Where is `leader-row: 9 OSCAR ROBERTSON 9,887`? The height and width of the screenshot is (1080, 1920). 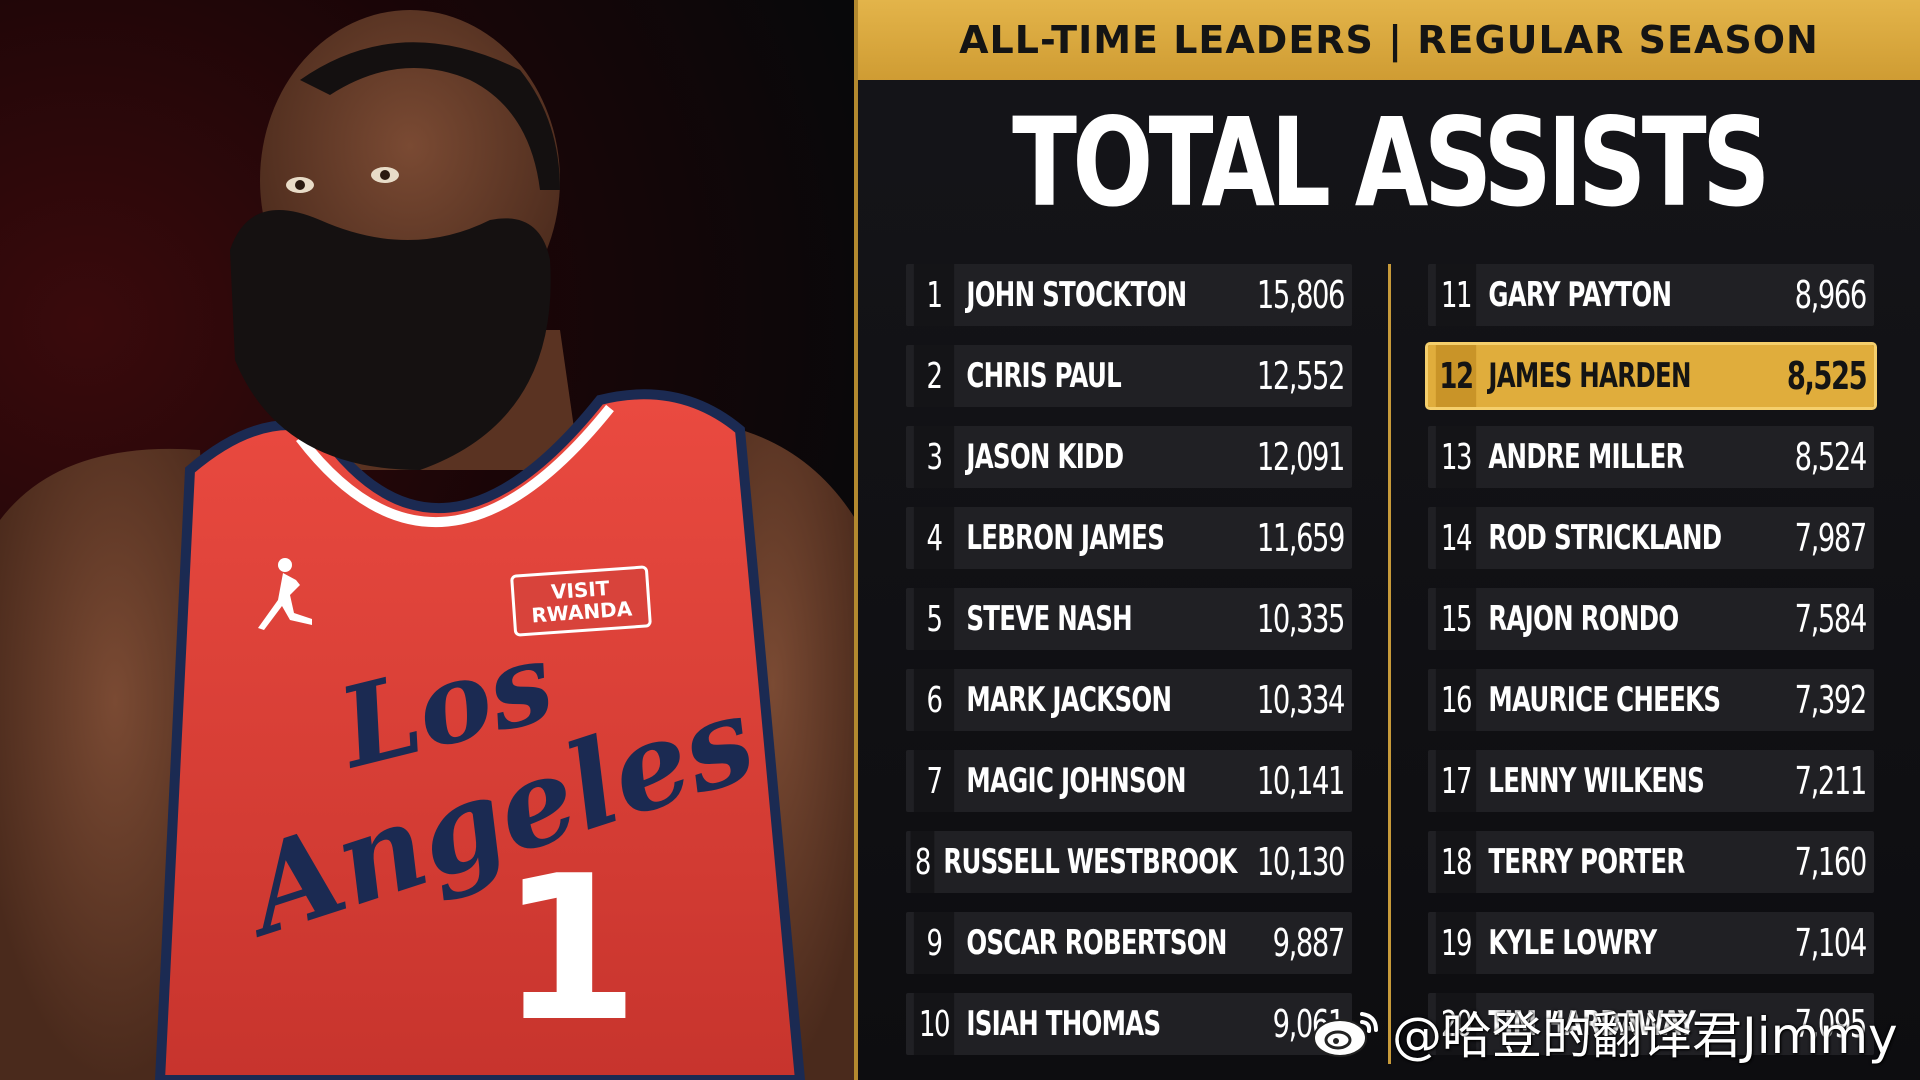 leader-row: 9 OSCAR ROBERTSON 9,887 is located at coordinates (1129, 943).